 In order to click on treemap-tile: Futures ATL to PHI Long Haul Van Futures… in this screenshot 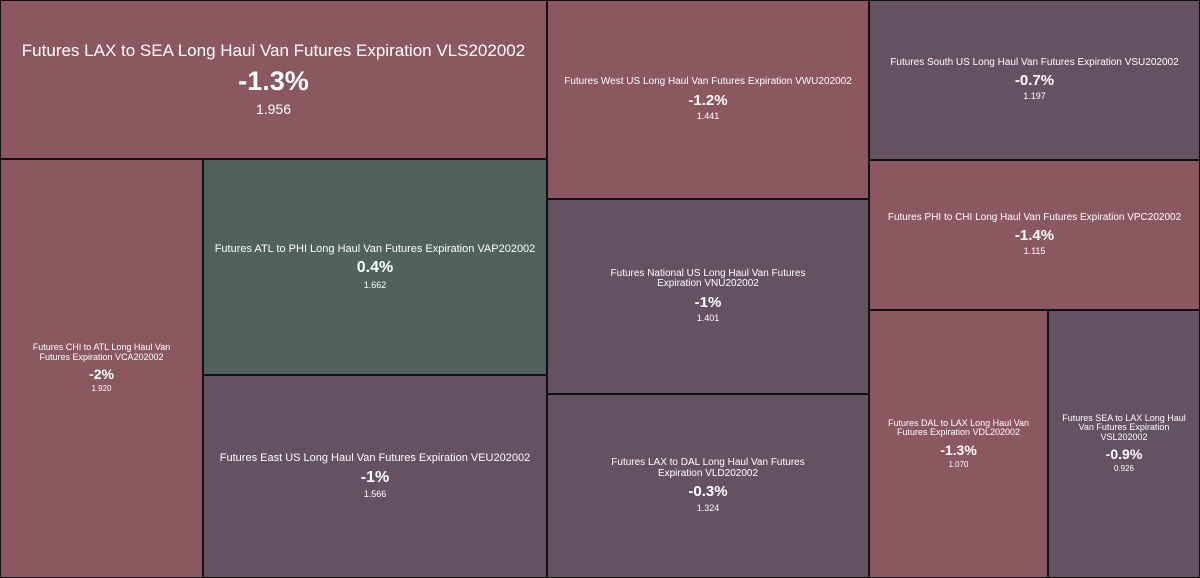, I will do `click(375, 267)`.